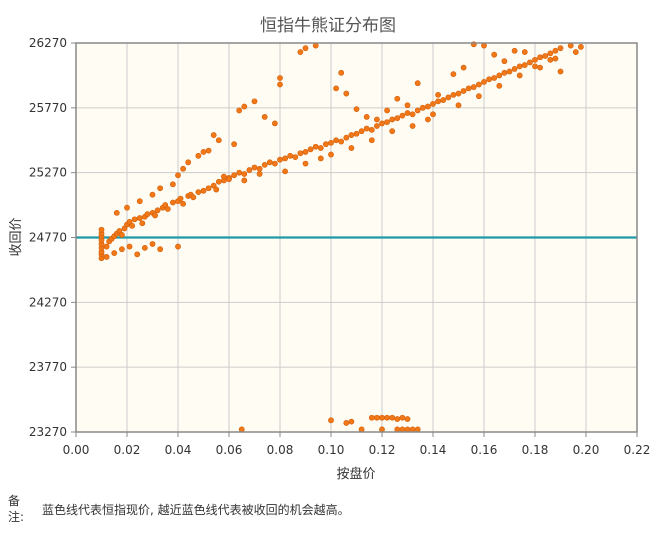 This screenshot has height=538, width=671. Describe the element at coordinates (535, 450) in the screenshot. I see `x-tick-label: 0.18` at that location.